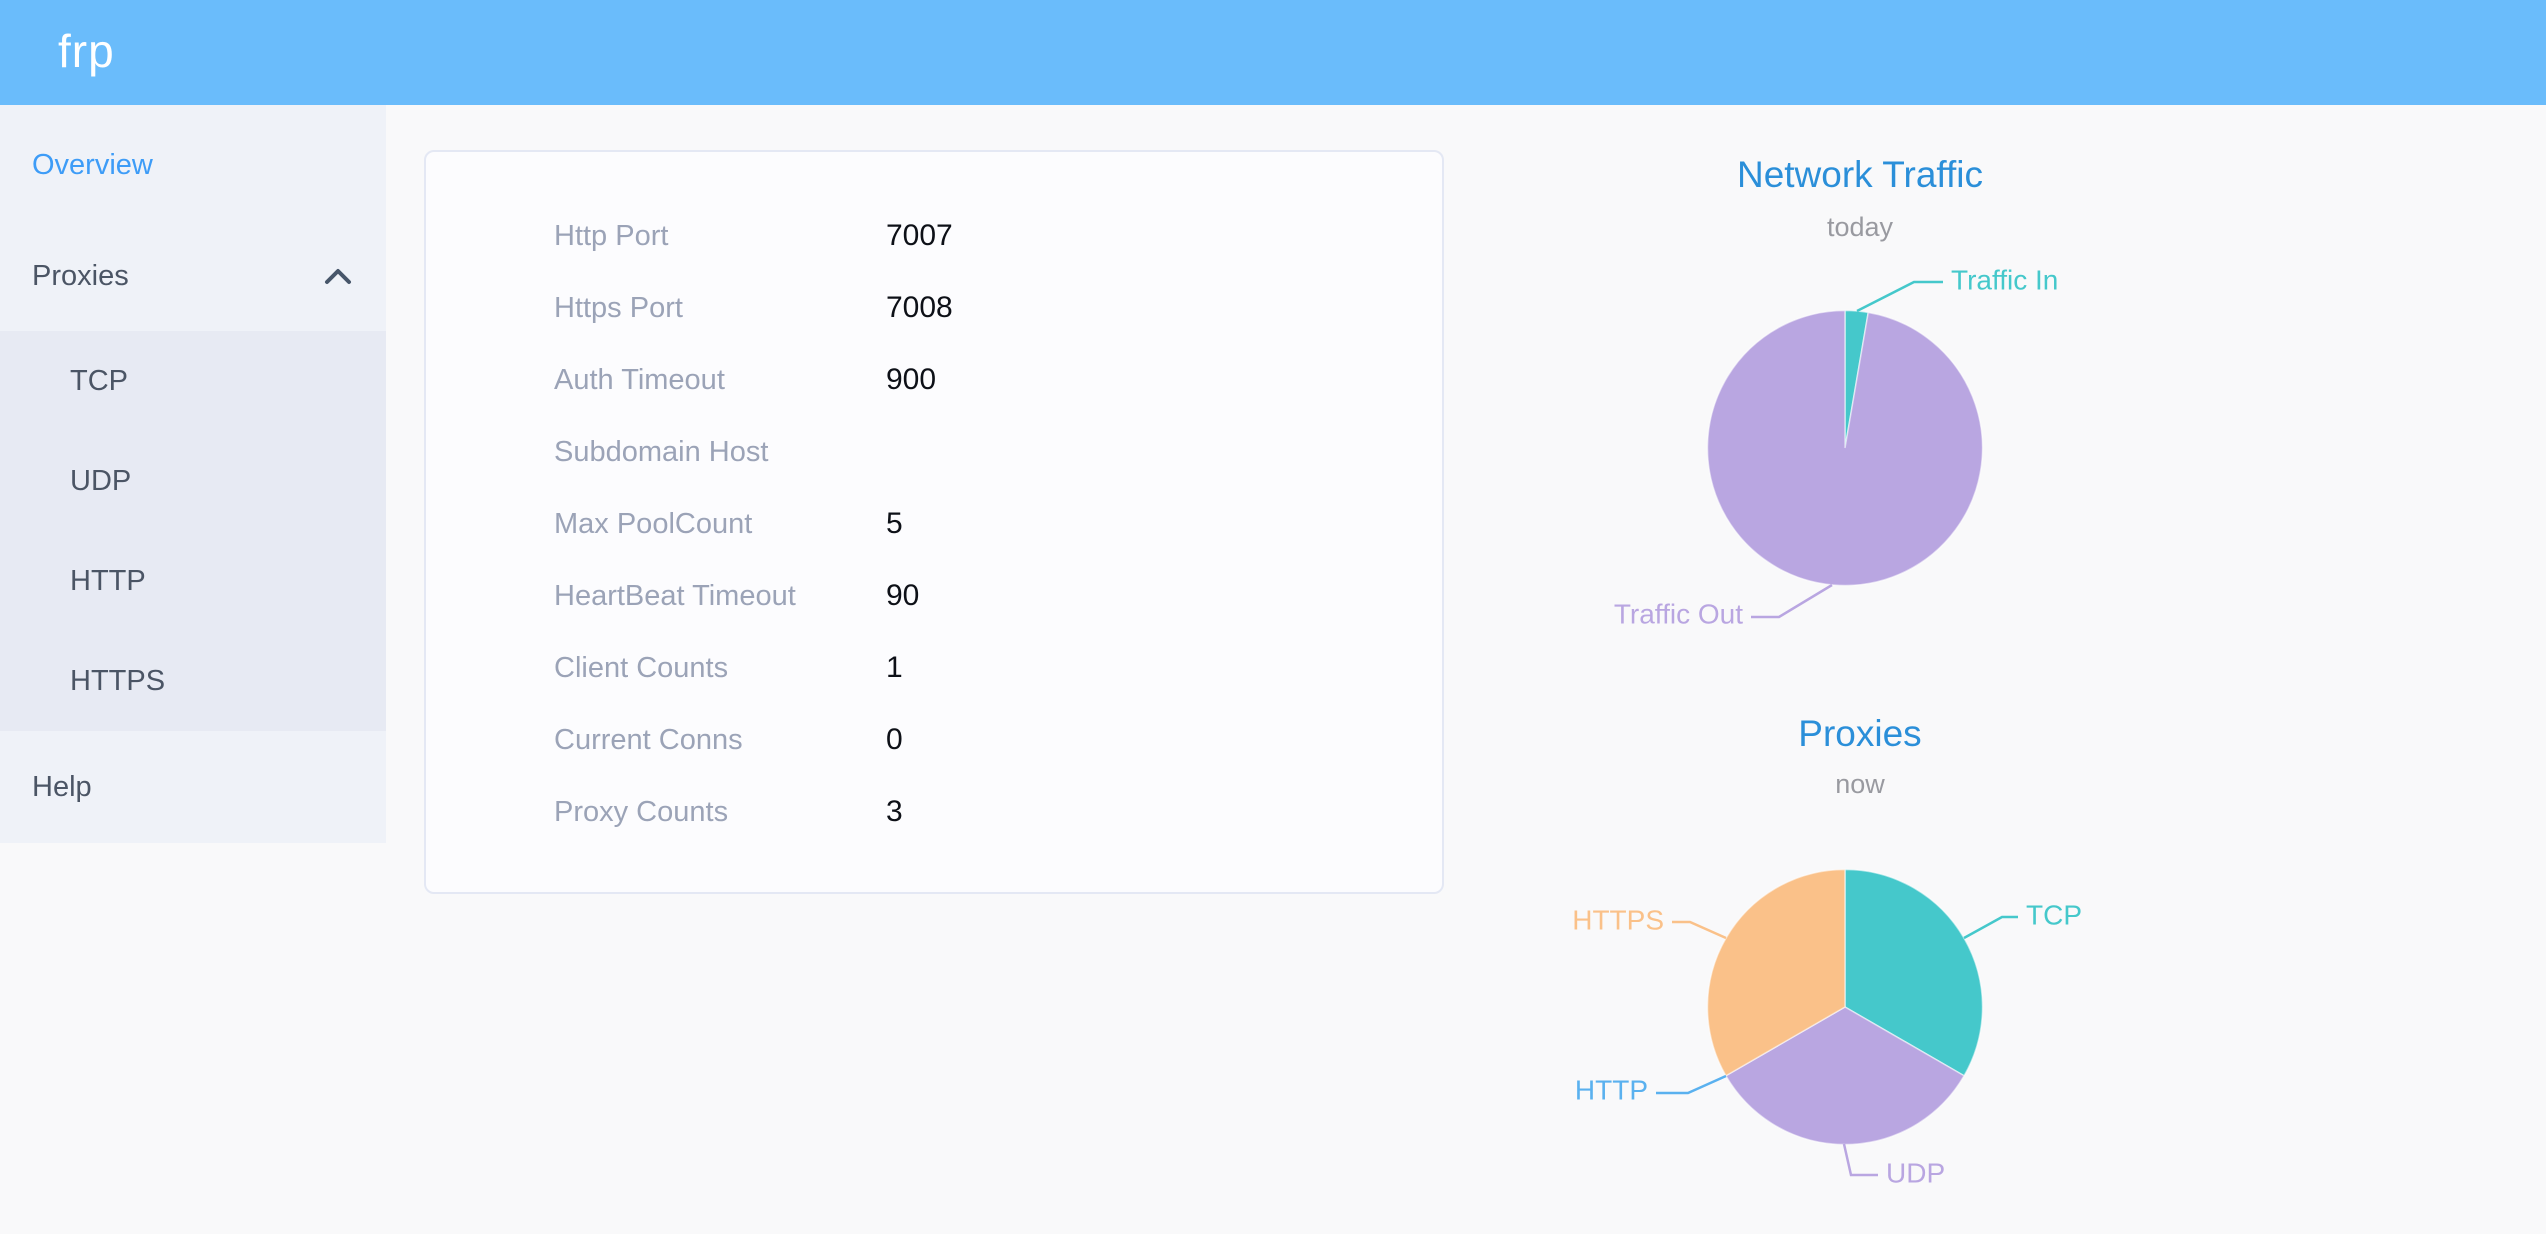 This screenshot has height=1234, width=2546. Describe the element at coordinates (919, 307) in the screenshot. I see `info-value: 7008` at that location.